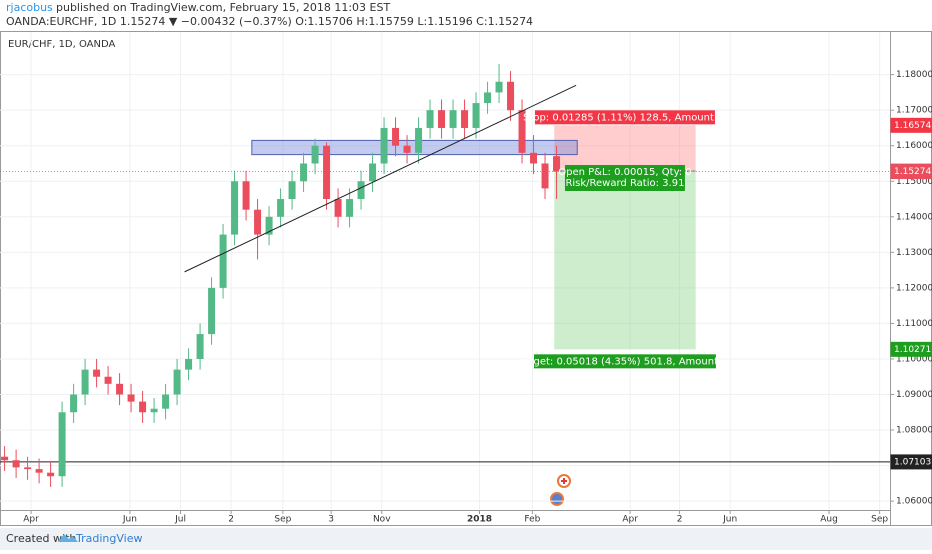  Describe the element at coordinates (914, 217) in the screenshot. I see `y-tick-label: 1.14000` at that location.